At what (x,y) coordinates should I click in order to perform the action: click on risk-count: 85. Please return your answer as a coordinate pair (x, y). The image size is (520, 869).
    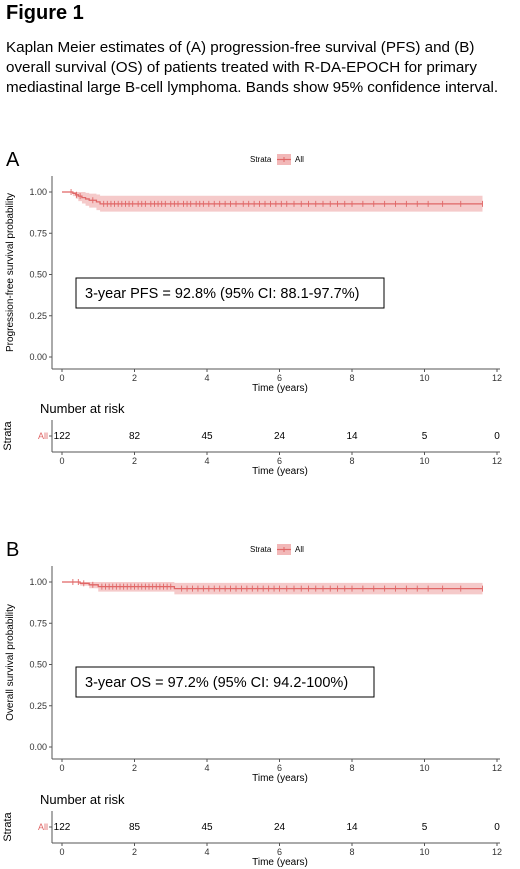
    Looking at the image, I should click on (135, 827).